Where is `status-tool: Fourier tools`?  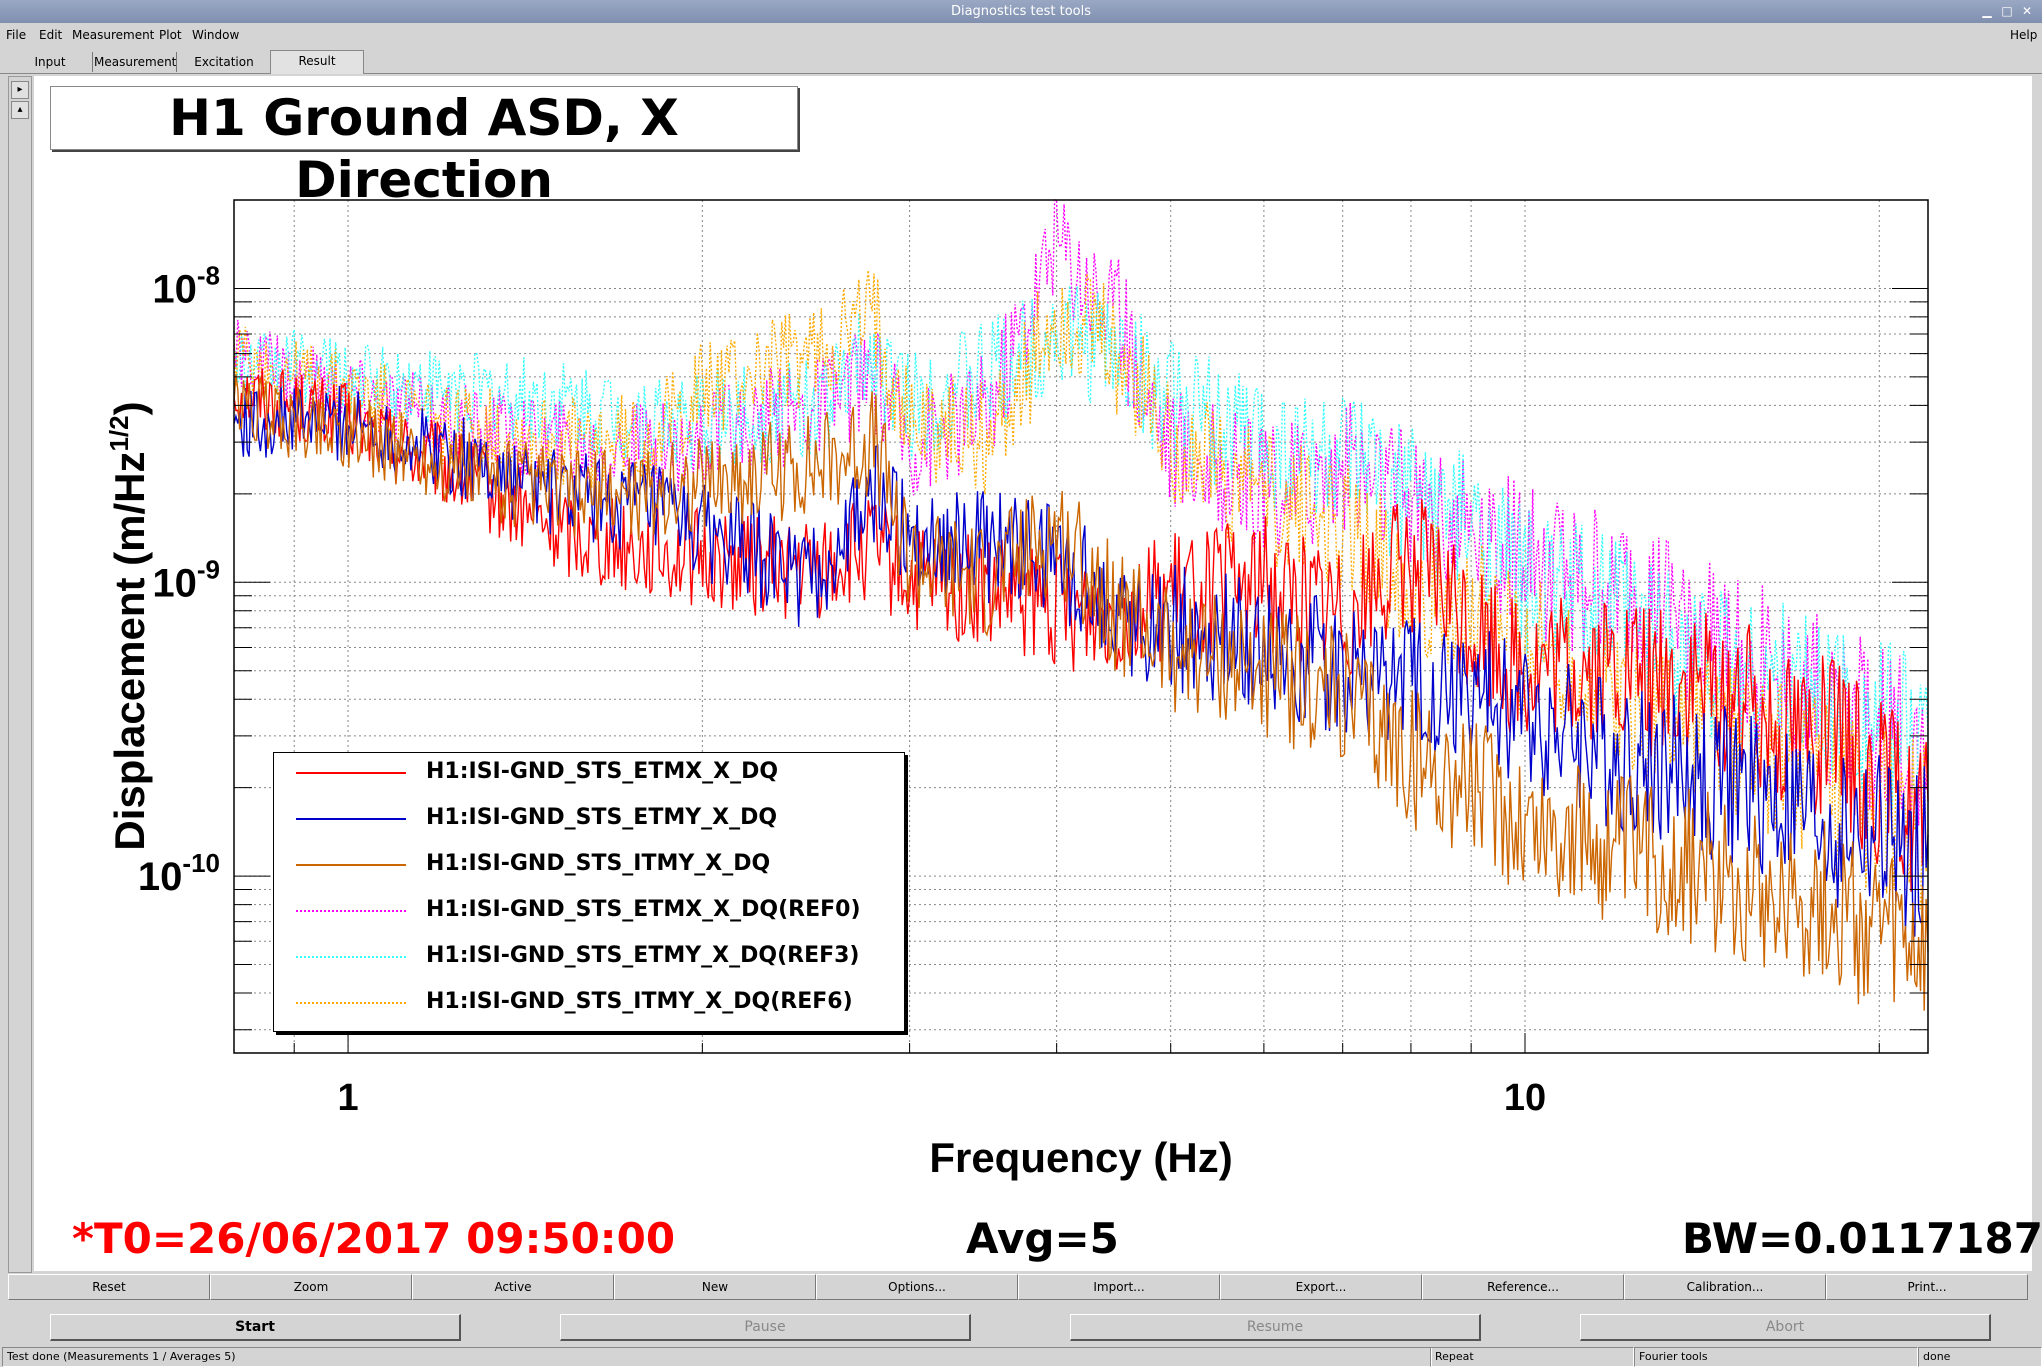
status-tool: Fourier tools is located at coordinates (1776, 1357).